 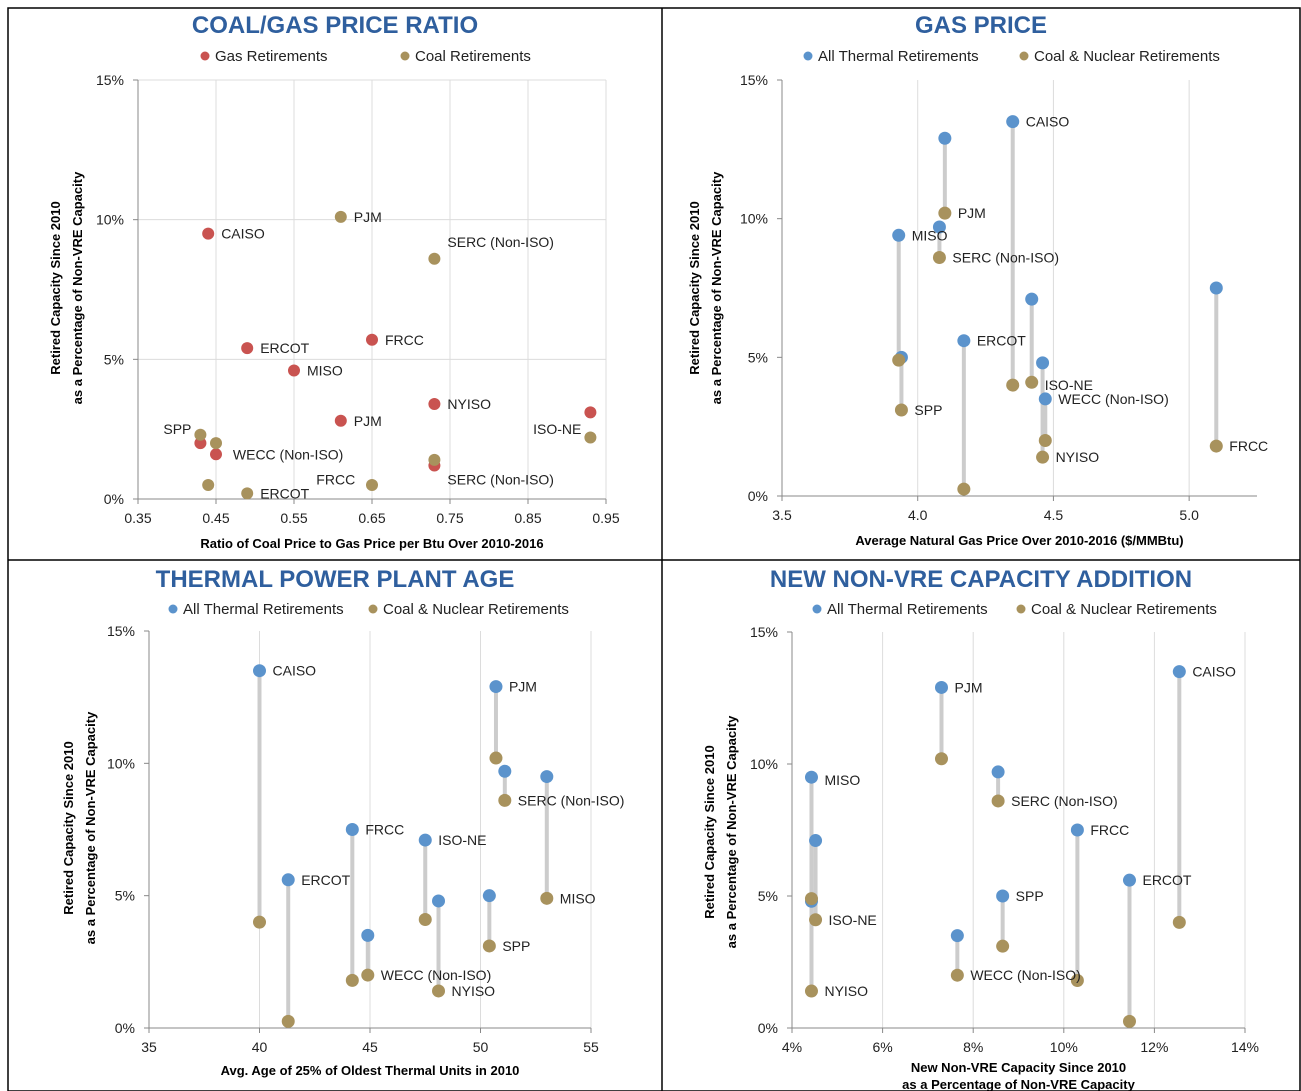 I want to click on x-tick-label: 5.0, so click(x=1189, y=515).